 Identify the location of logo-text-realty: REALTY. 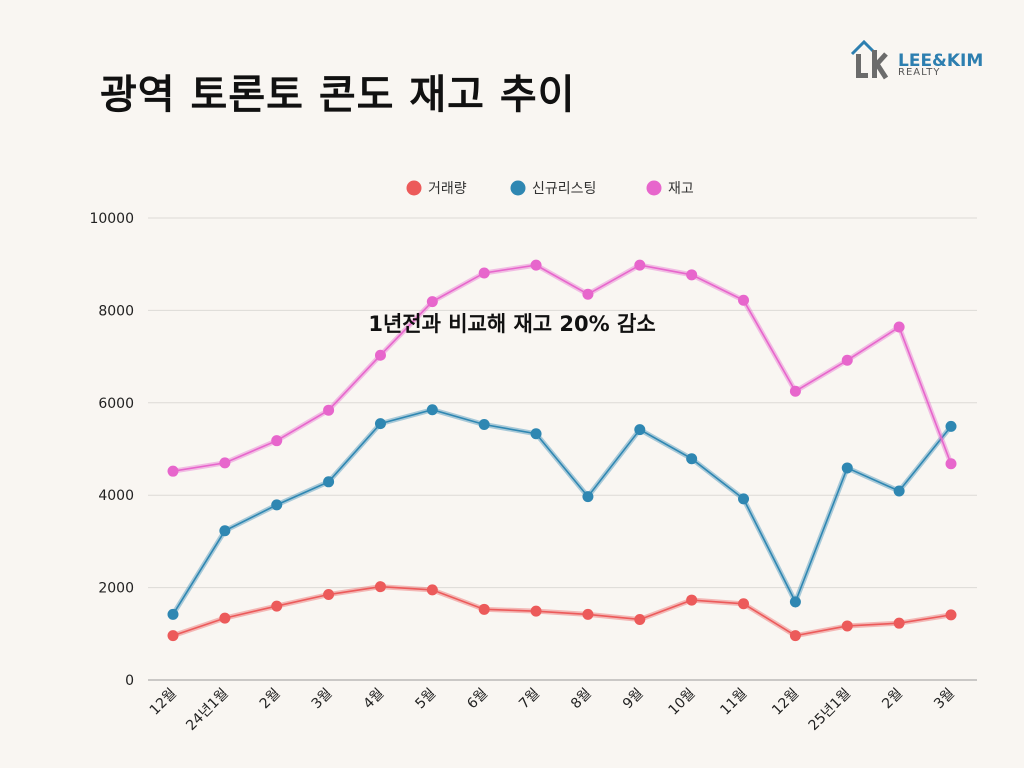
(919, 72).